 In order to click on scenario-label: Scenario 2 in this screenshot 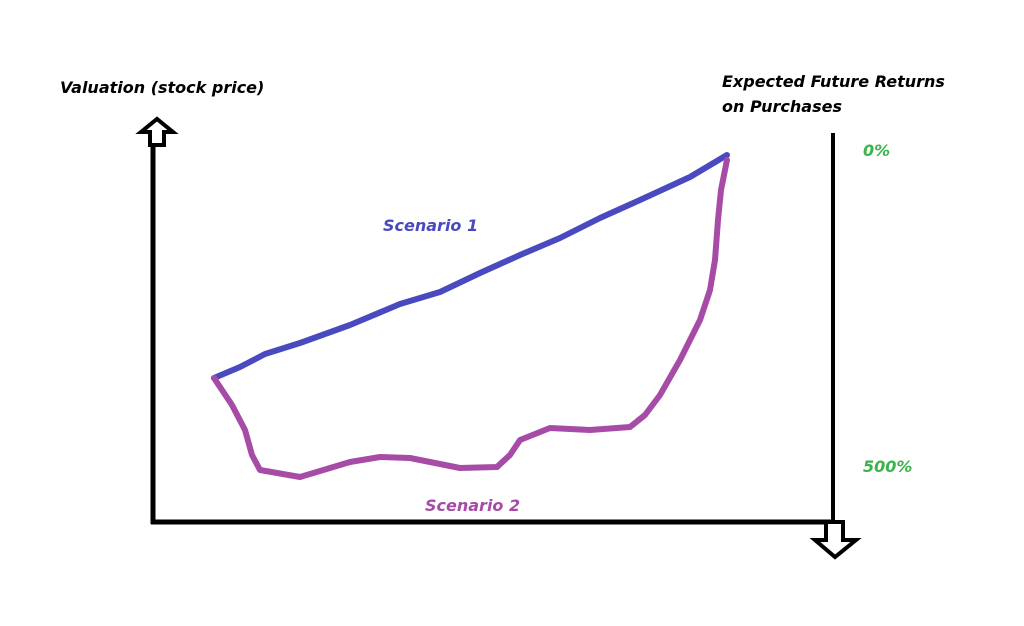, I will do `click(472, 505)`.